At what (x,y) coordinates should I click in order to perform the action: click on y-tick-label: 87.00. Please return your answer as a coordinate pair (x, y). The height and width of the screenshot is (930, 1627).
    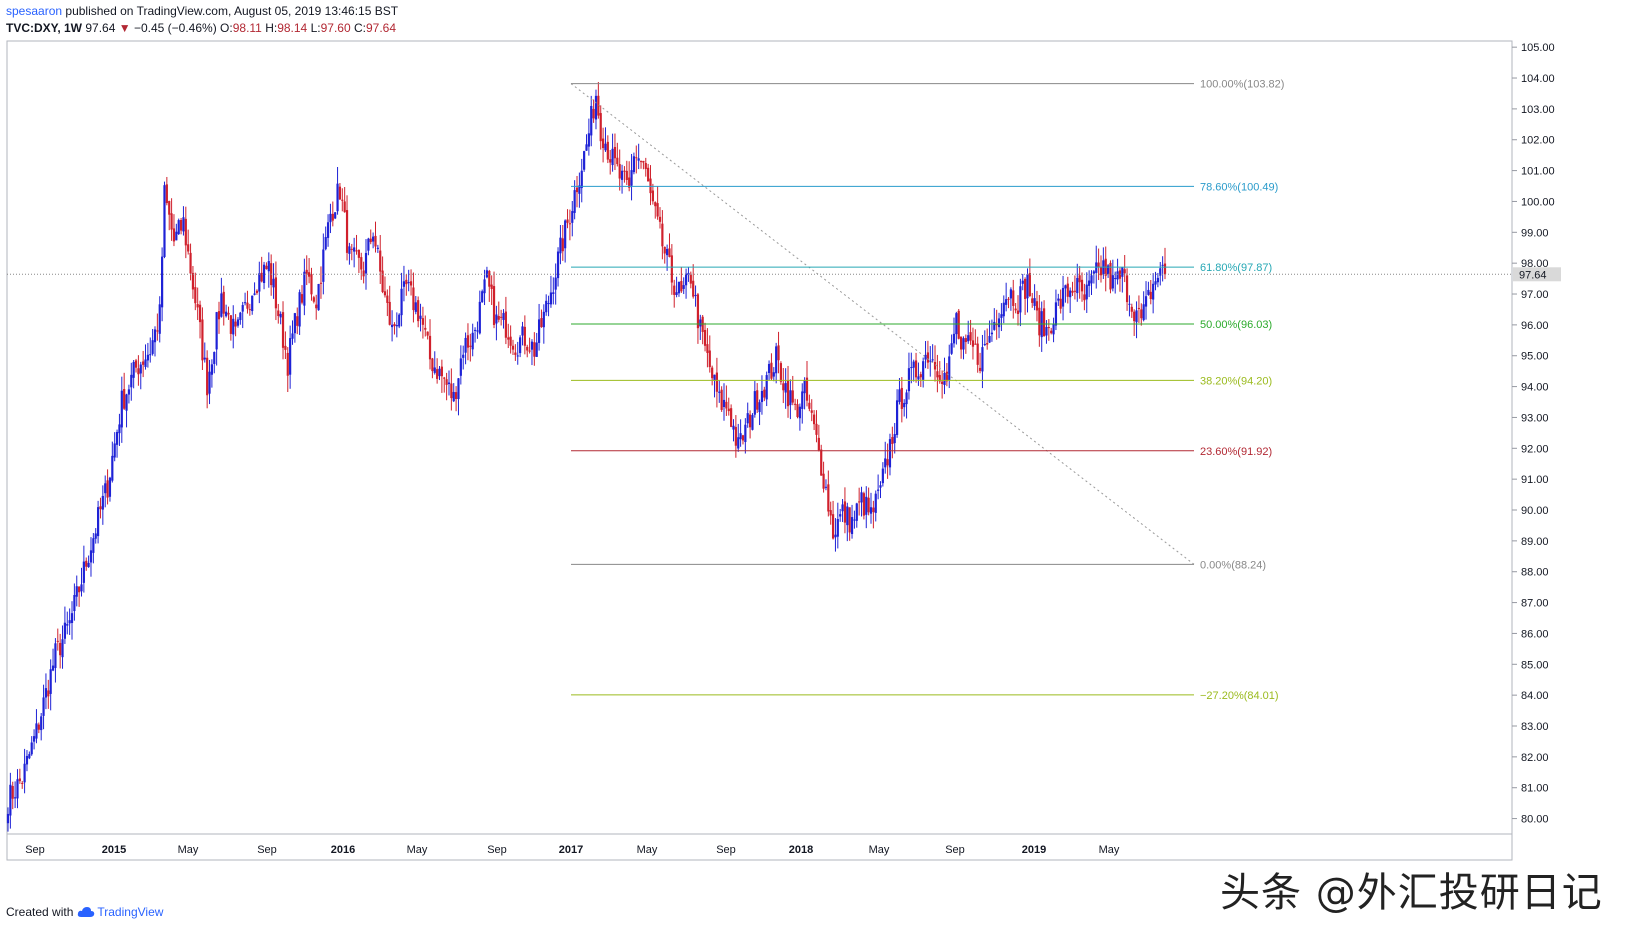
    Looking at the image, I should click on (1535, 604).